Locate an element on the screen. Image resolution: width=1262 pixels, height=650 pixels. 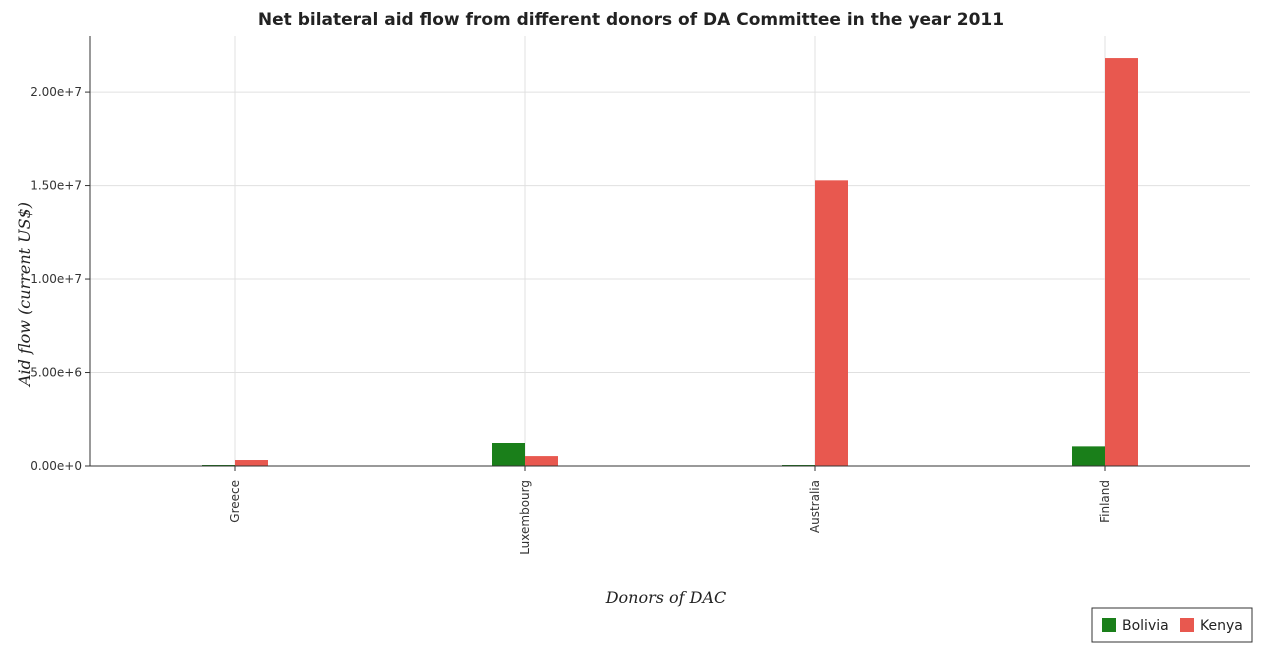
x-tick-label-greece: Greece is located at coordinates (235, 501).